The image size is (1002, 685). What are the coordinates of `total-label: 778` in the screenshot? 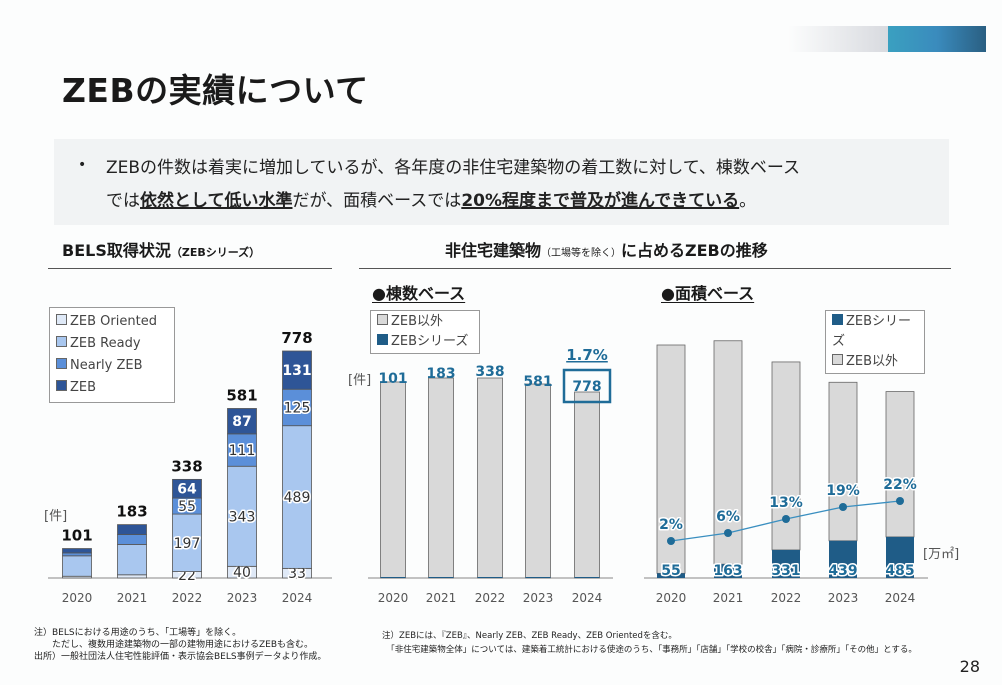 It's located at (296, 338).